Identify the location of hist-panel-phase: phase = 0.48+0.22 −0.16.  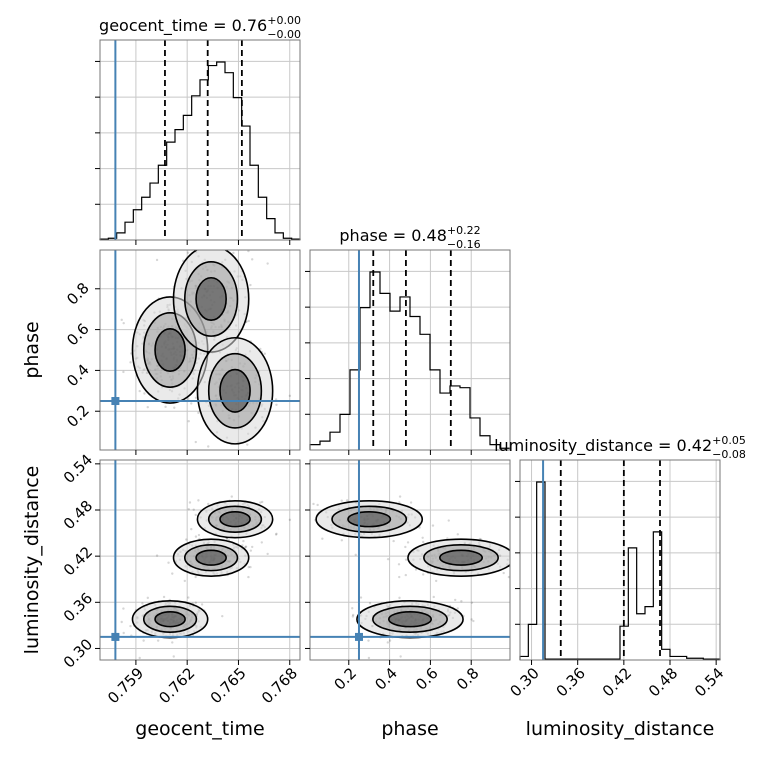
(408, 339).